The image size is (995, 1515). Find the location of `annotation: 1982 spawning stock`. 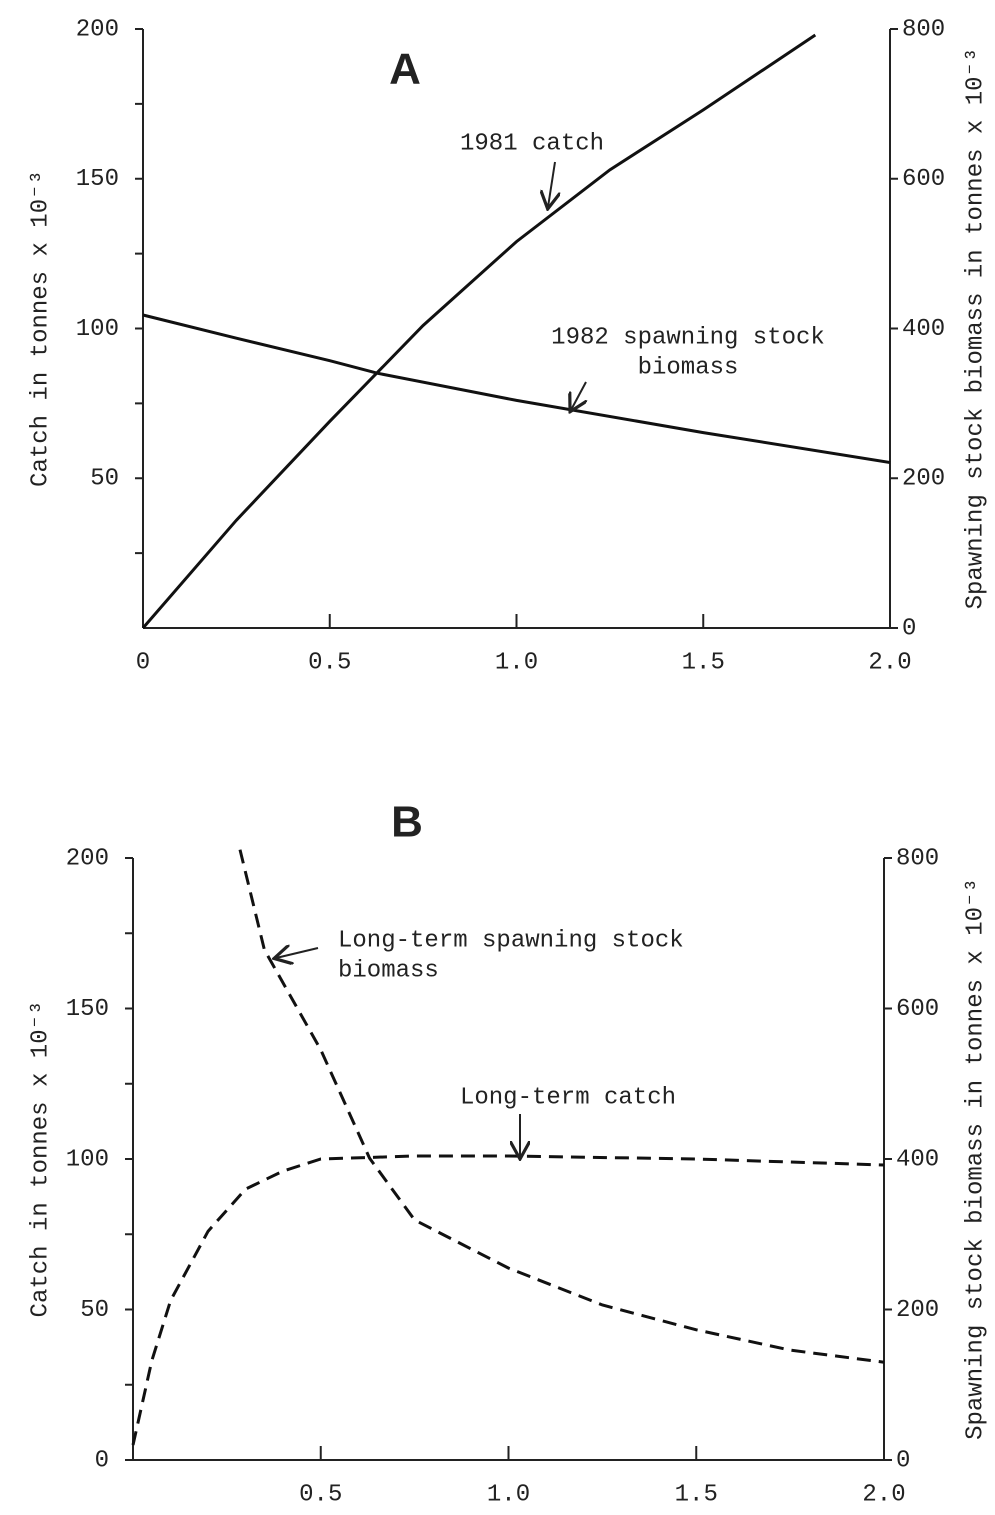

annotation: 1982 spawning stock is located at coordinates (688, 337).